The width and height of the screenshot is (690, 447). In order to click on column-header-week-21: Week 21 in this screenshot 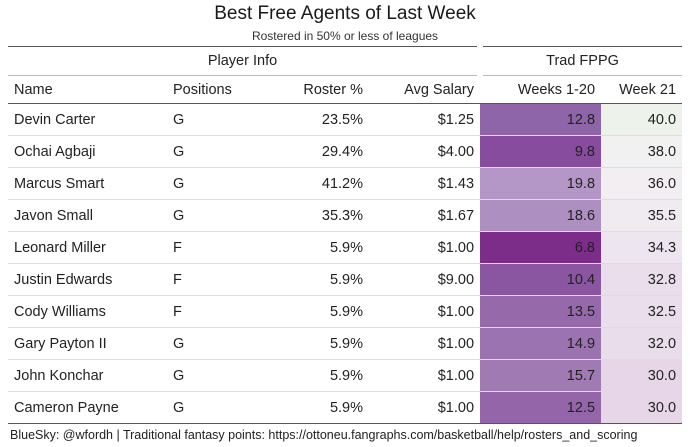, I will do `click(642, 89)`.